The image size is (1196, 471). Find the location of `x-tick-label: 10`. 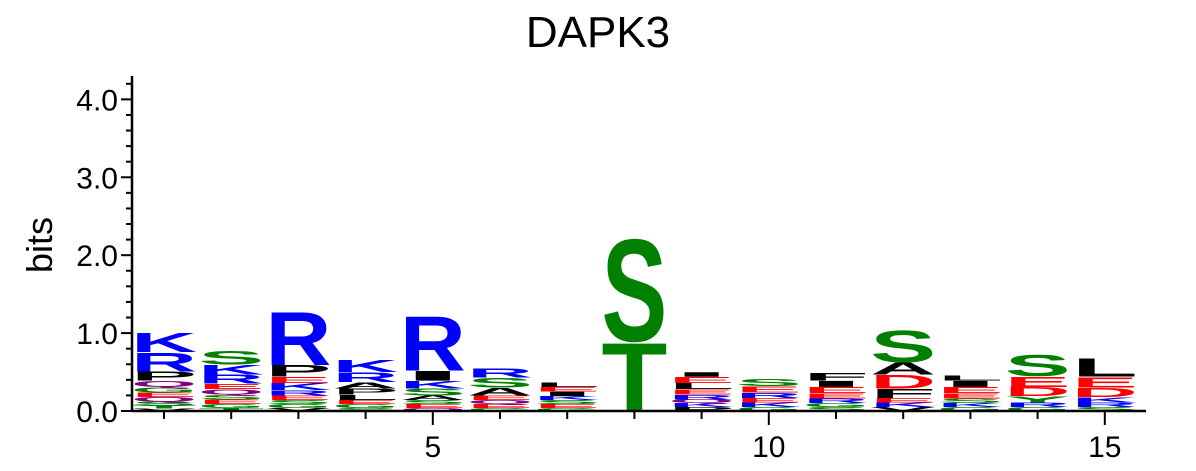

x-tick-label: 10 is located at coordinates (768, 447).